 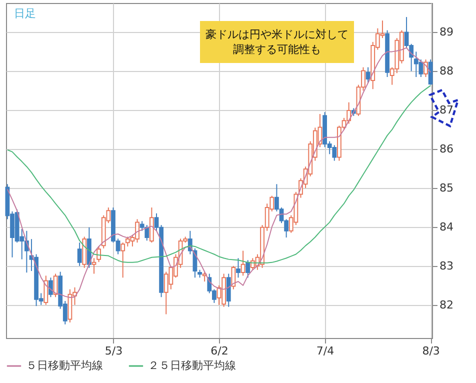 What do you see at coordinates (447, 305) in the screenshot?
I see `y-tick-label: 82` at bounding box center [447, 305].